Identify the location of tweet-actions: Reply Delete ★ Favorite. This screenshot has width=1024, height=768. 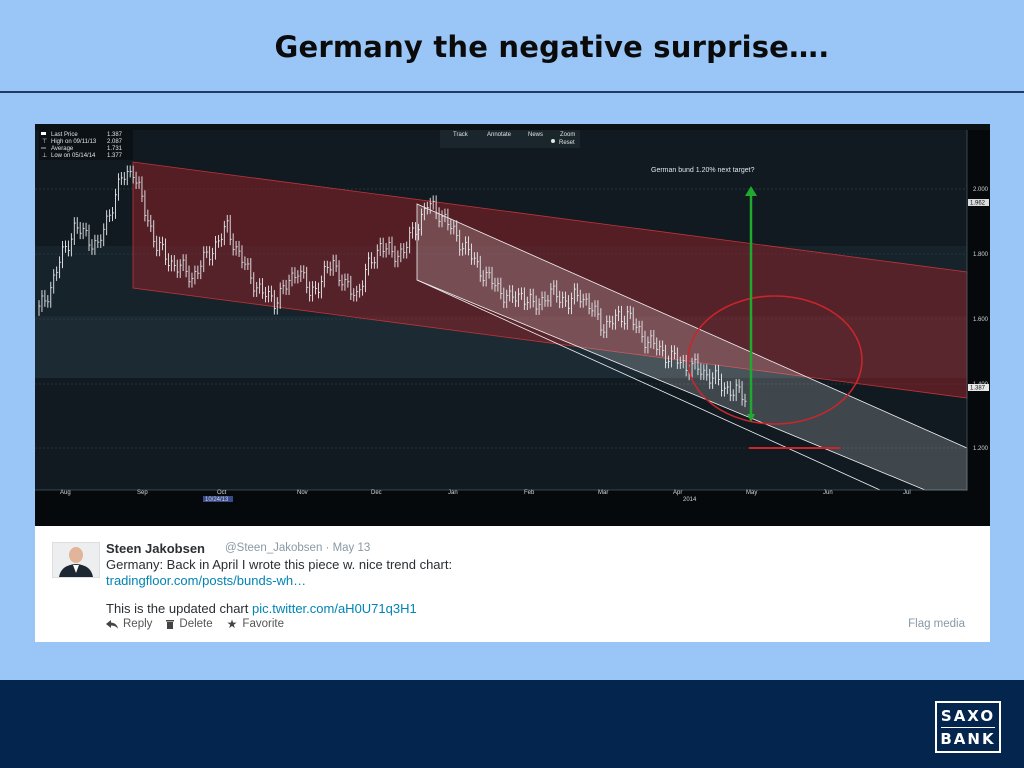
(195, 624).